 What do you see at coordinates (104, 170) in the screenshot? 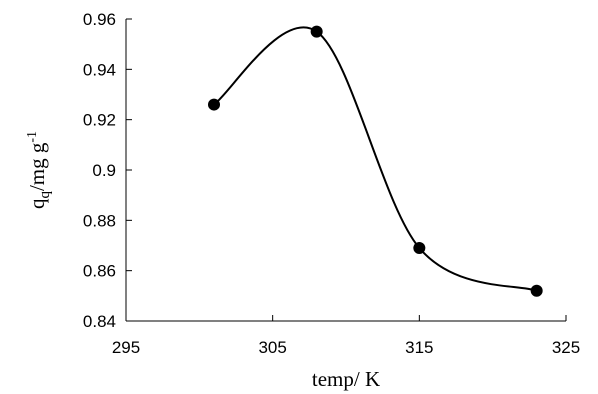
I see `y-tick-label: 0.9` at bounding box center [104, 170].